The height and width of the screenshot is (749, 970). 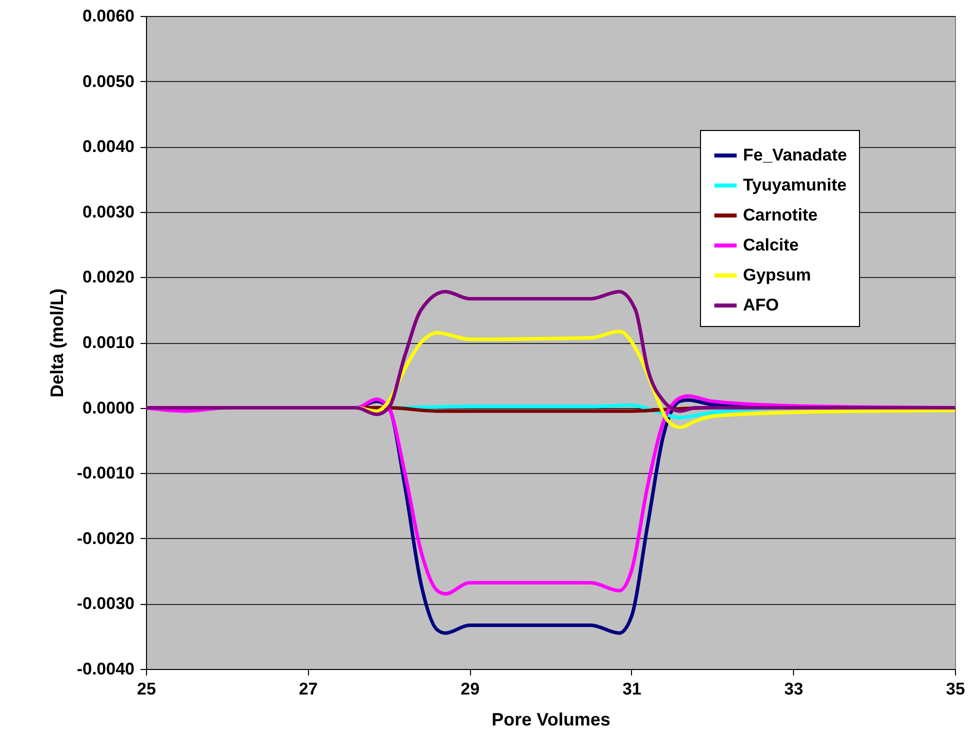 I want to click on y-tick-label: 0.0010, so click(x=108, y=342).